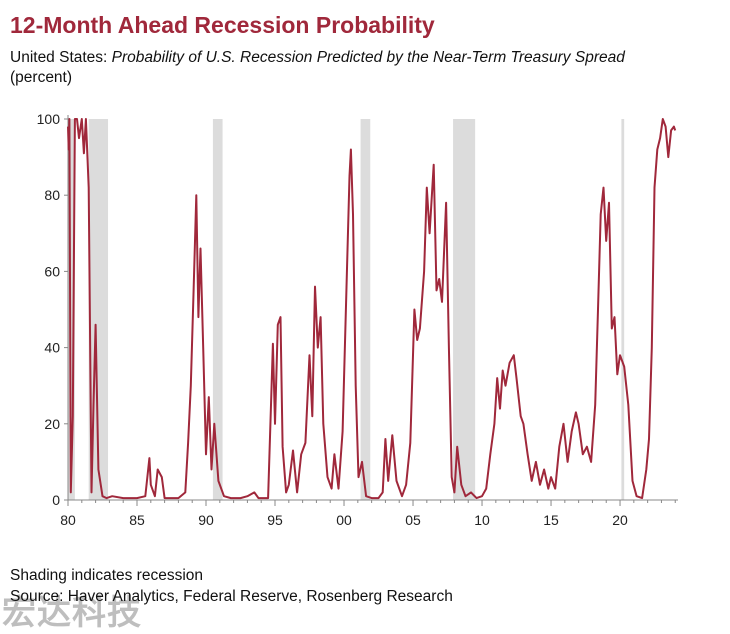  Describe the element at coordinates (68, 520) in the screenshot. I see `x-tick-label: 80` at that location.